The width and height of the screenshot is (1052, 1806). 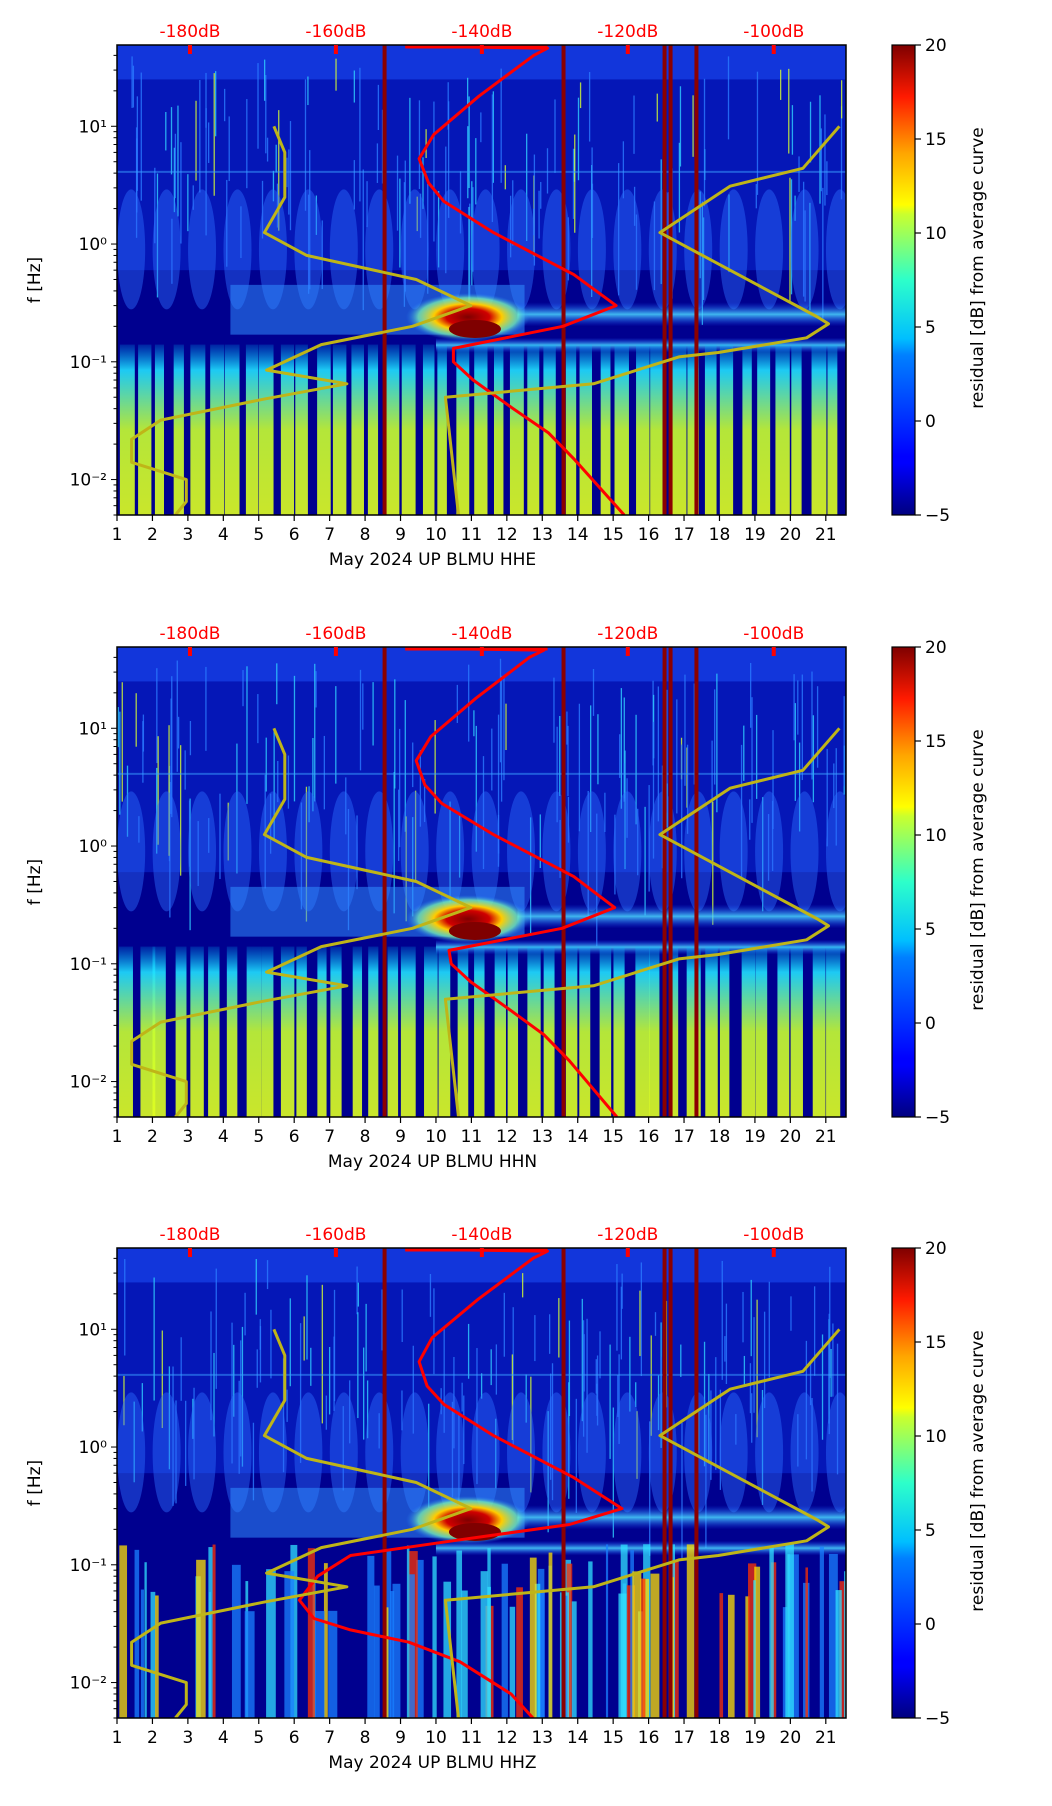 What do you see at coordinates (432, 1162) in the screenshot?
I see `x-axis-label: May 2024 UP BLMU HHN` at bounding box center [432, 1162].